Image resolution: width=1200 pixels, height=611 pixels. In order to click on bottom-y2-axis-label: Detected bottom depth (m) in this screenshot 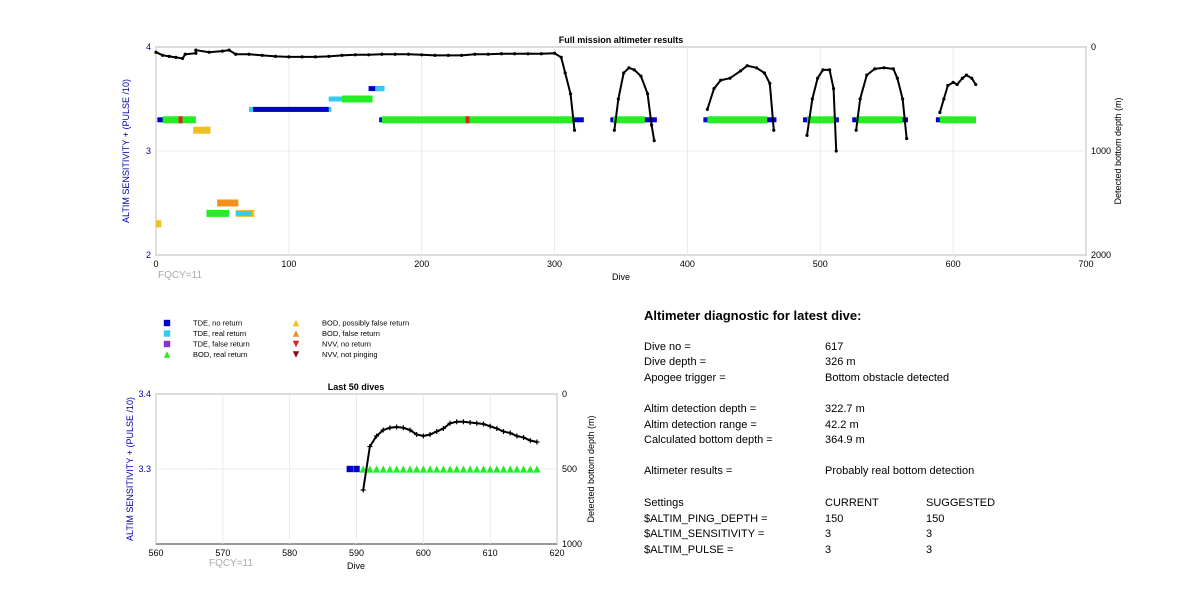, I will do `click(591, 468)`.